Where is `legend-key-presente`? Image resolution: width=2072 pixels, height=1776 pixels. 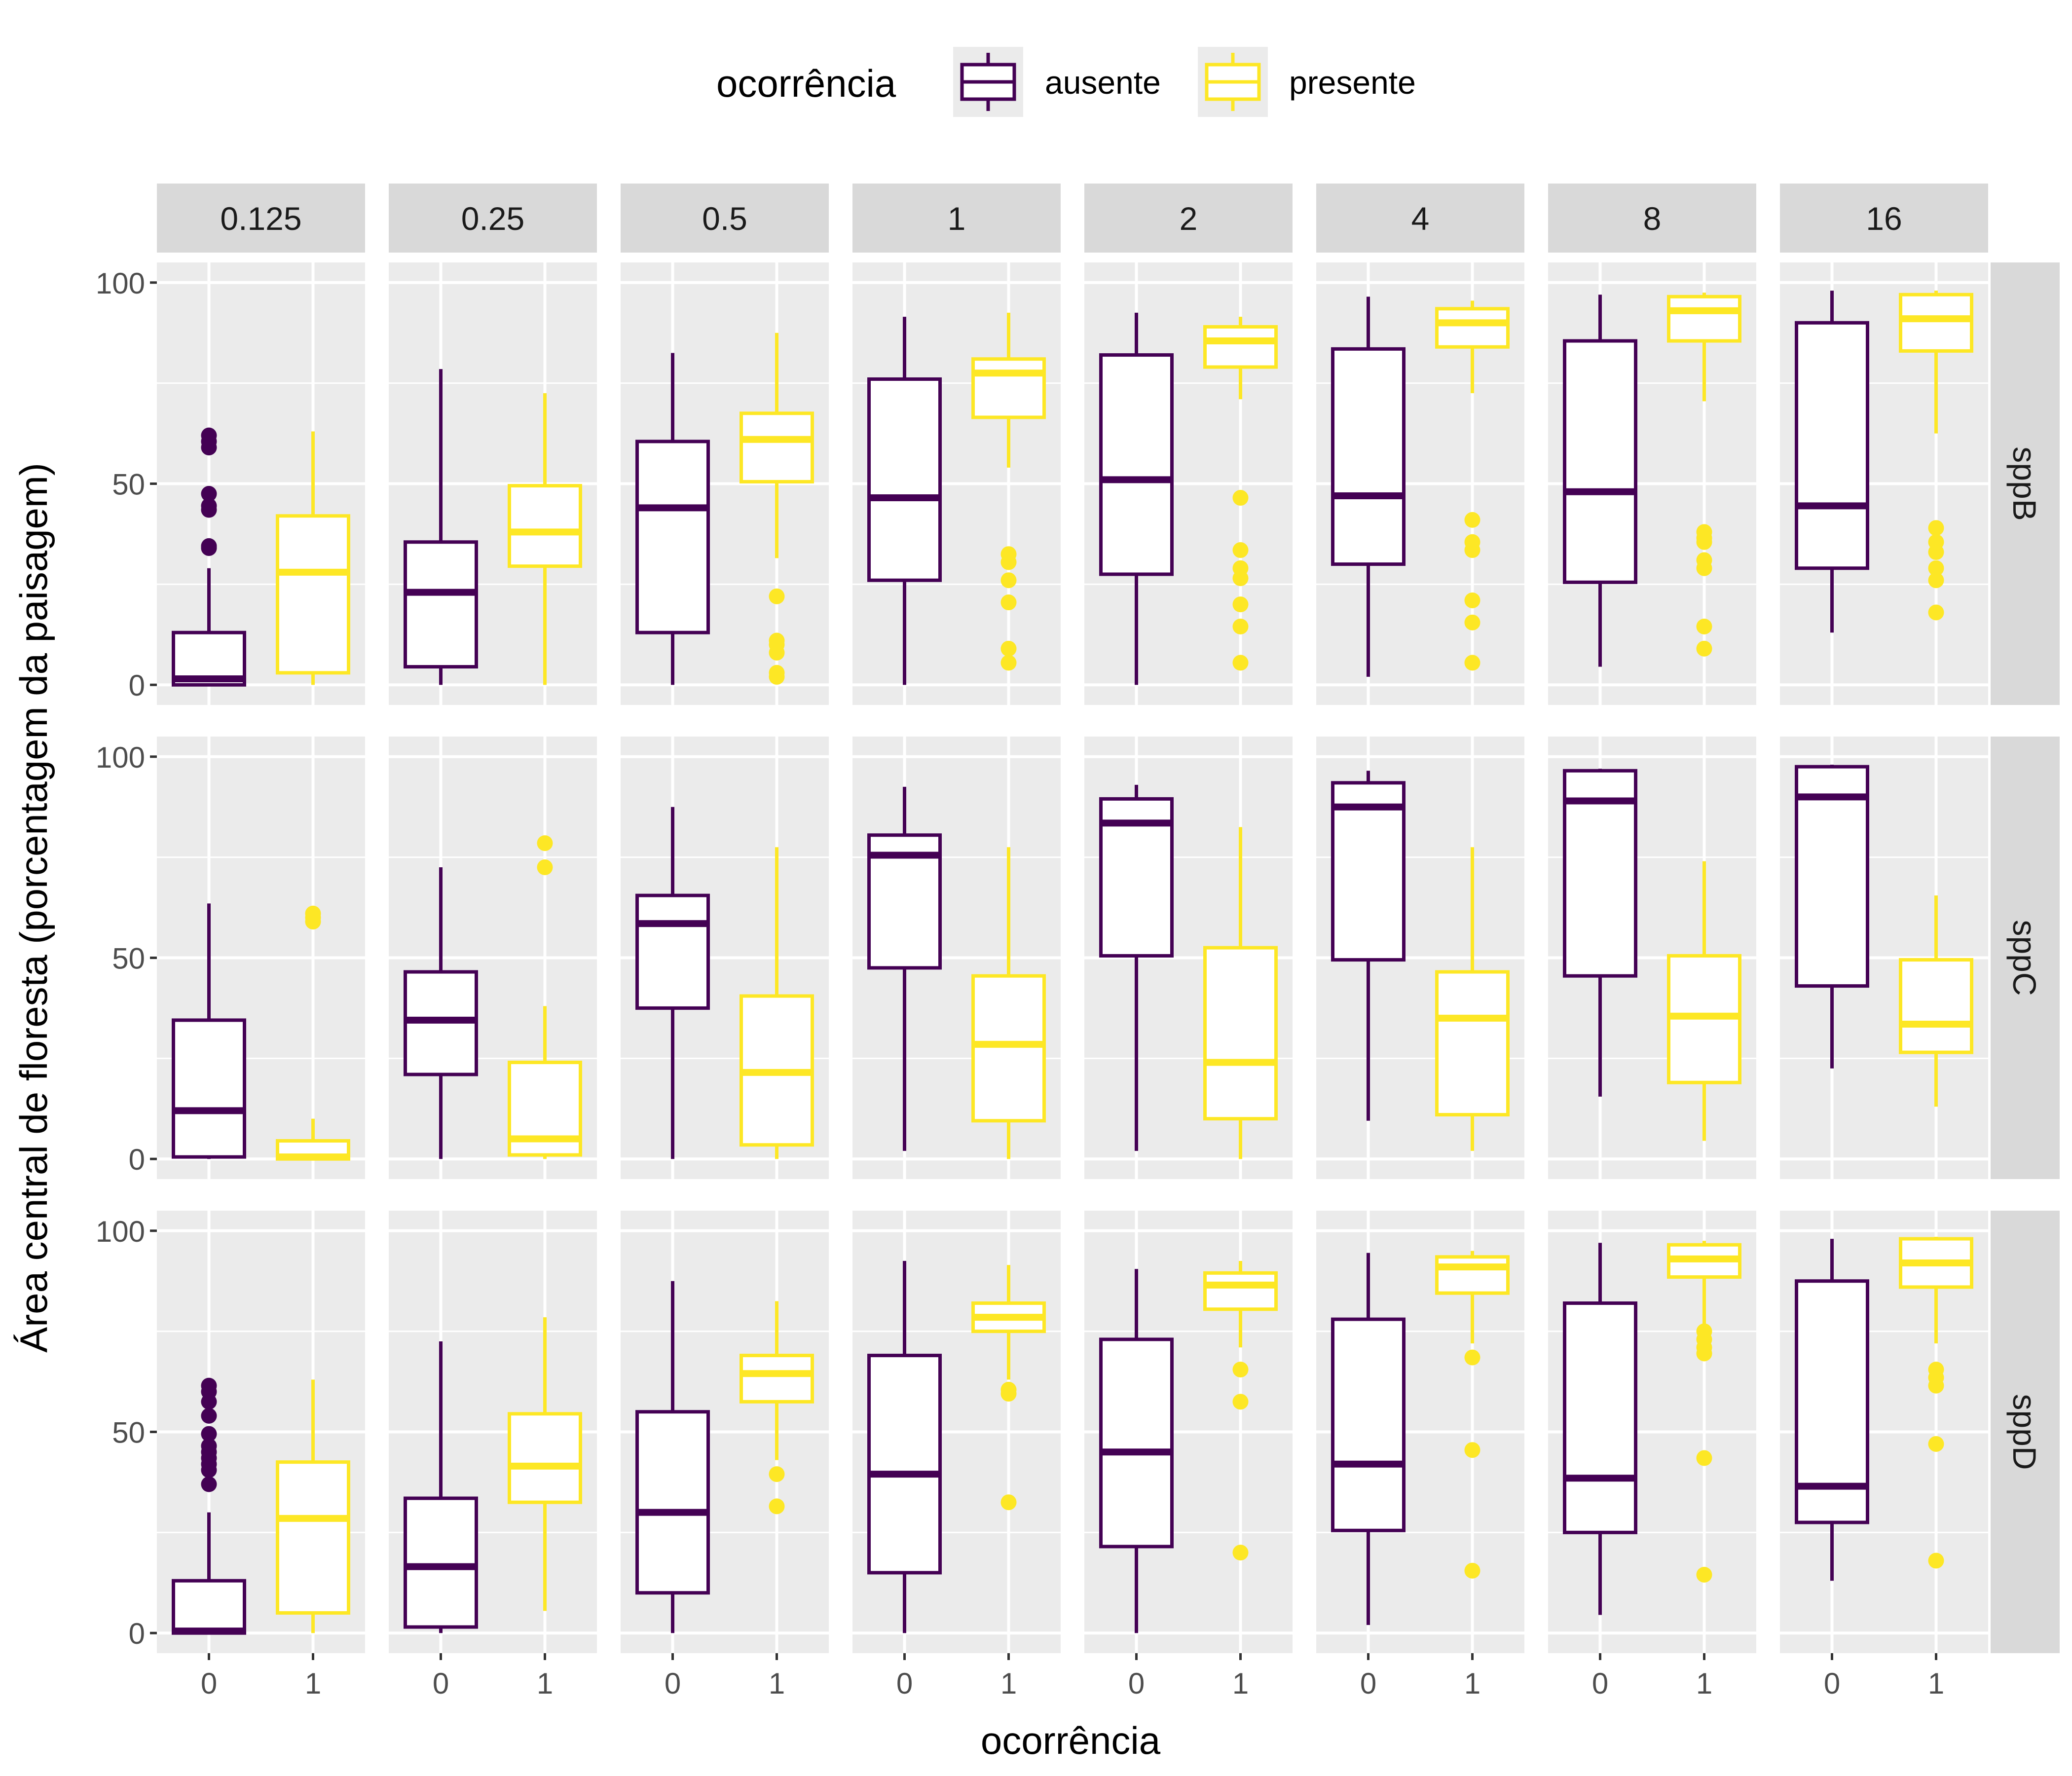 legend-key-presente is located at coordinates (1233, 82).